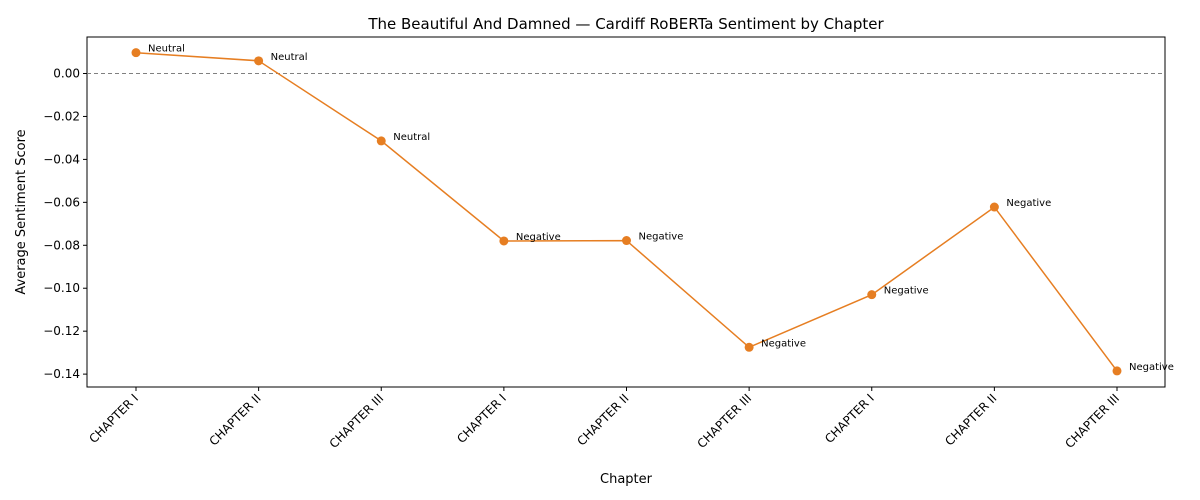  What do you see at coordinates (61, 159) in the screenshot?
I see `y-tick-label: −0.04` at bounding box center [61, 159].